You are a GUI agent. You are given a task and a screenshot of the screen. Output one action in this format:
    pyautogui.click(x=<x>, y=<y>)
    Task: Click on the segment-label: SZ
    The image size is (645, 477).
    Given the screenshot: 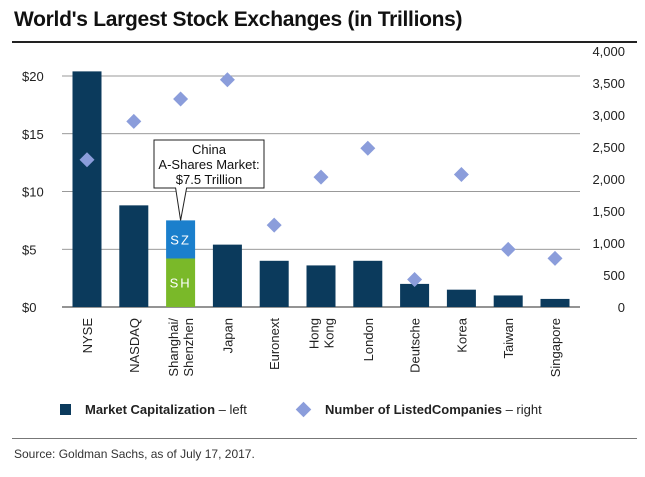 What is the action you would take?
    pyautogui.click(x=180, y=239)
    